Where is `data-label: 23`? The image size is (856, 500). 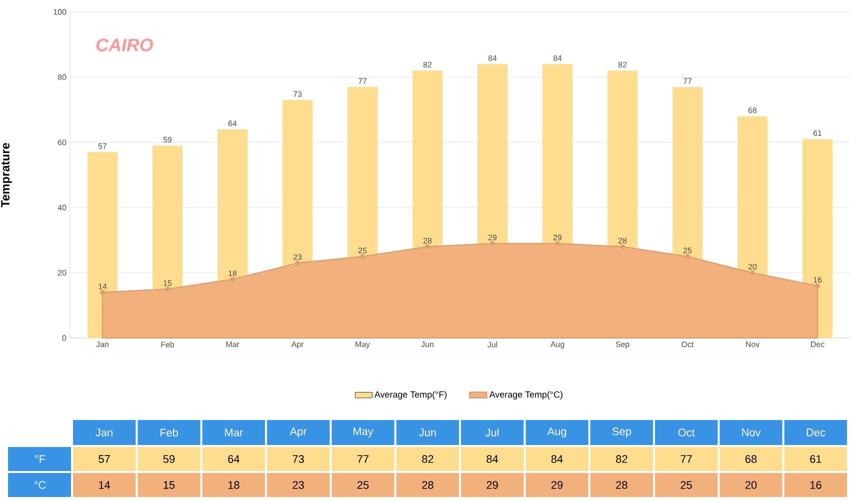 data-label: 23 is located at coordinates (298, 485).